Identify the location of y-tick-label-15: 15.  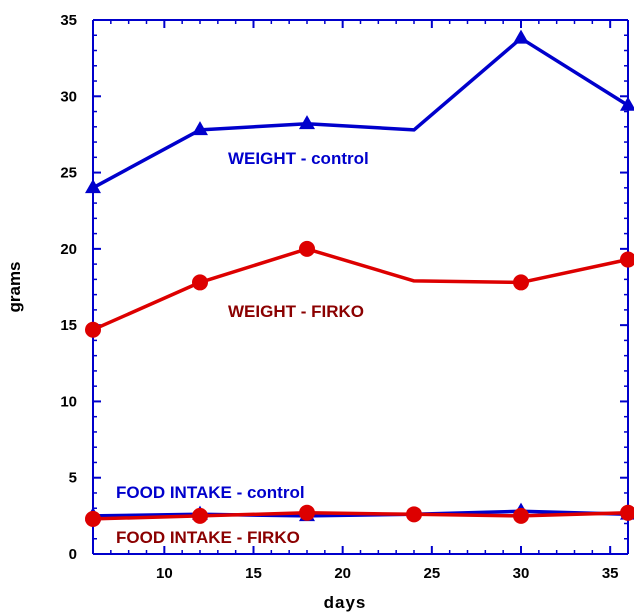
(68, 325).